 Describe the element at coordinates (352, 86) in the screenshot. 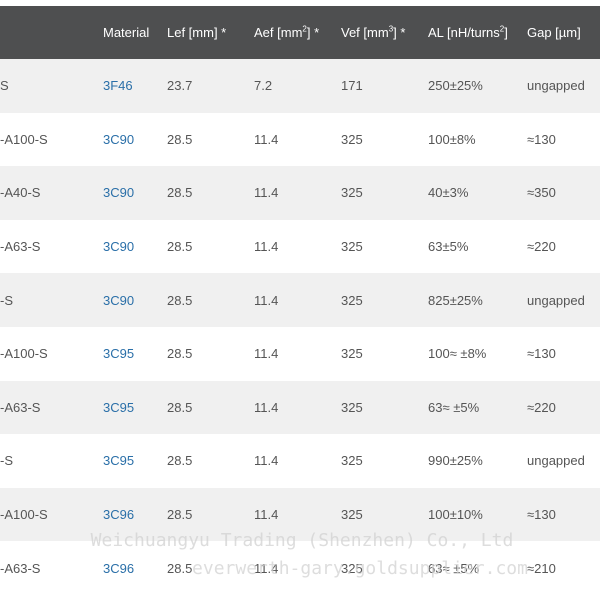

I see `cell-vef: 171` at that location.